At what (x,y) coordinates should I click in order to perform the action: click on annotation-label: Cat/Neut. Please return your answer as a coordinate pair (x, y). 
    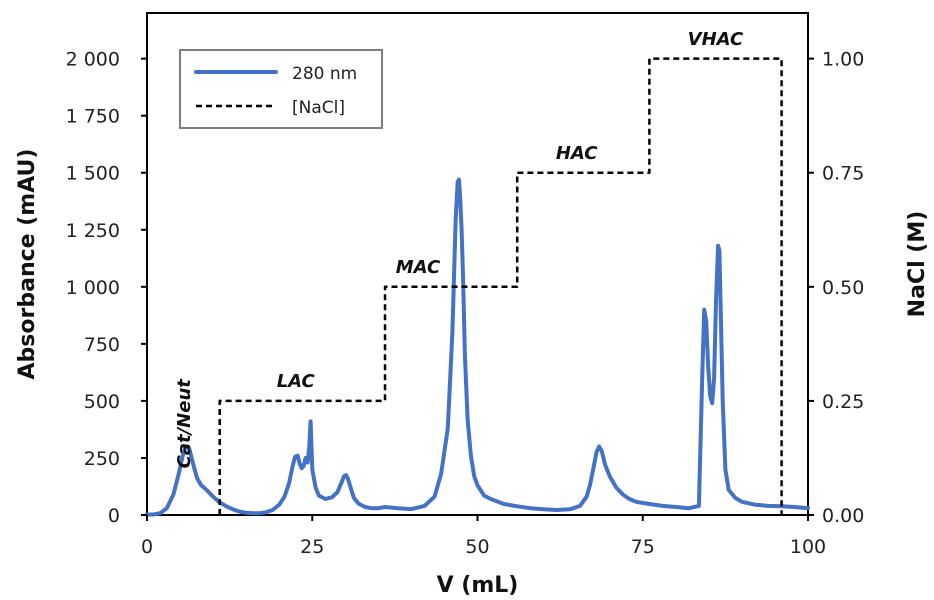
    Looking at the image, I should click on (184, 423).